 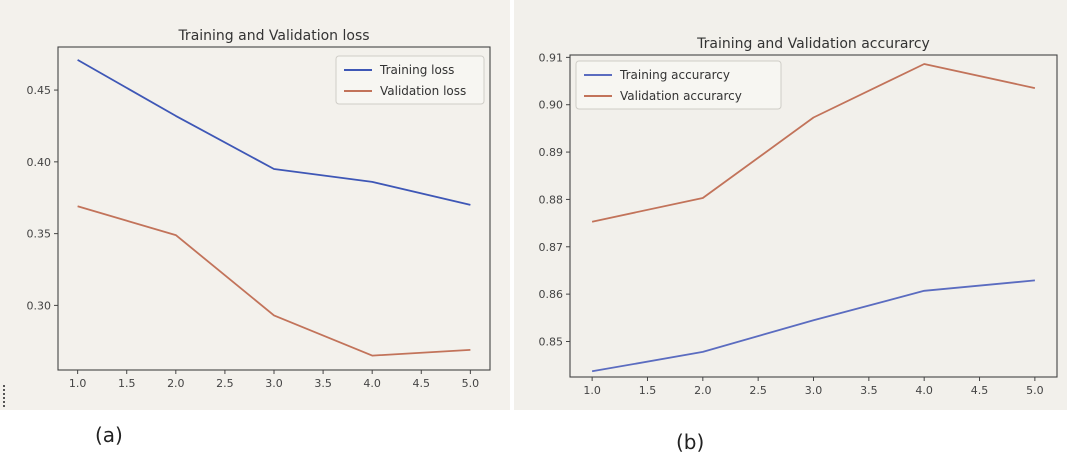 What do you see at coordinates (551, 199) in the screenshot?
I see `y-tick-label: 0.88` at bounding box center [551, 199].